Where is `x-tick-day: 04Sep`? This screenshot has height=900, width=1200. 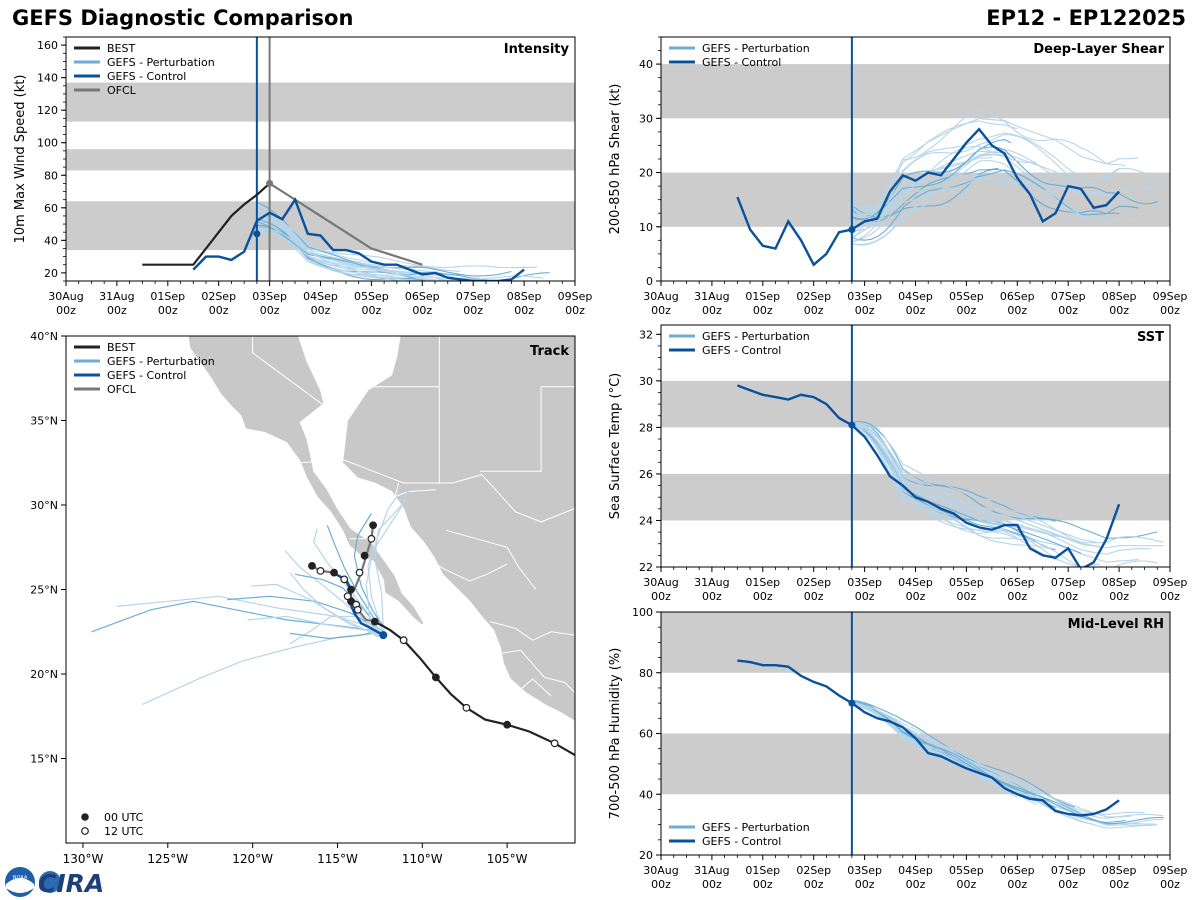 x-tick-day: 04Sep is located at coordinates (915, 870).